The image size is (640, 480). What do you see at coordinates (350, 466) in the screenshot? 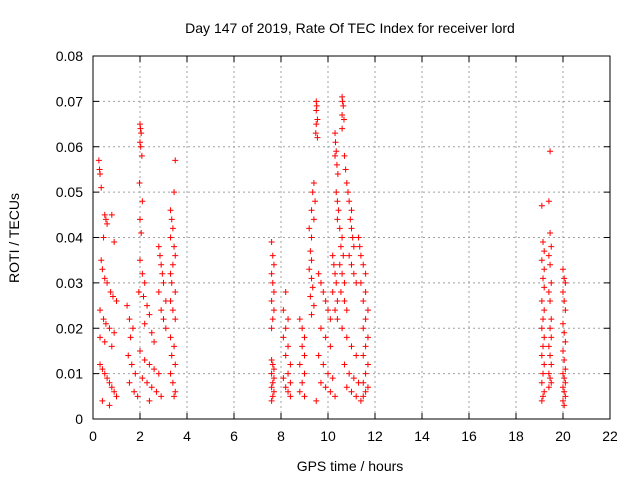
I see `x-axis-label: GPS time / hours` at bounding box center [350, 466].